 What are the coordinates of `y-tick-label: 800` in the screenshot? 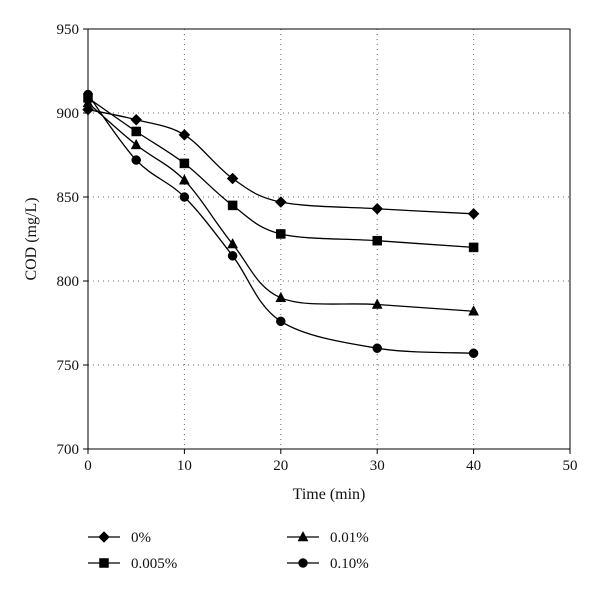 It's located at (68, 282).